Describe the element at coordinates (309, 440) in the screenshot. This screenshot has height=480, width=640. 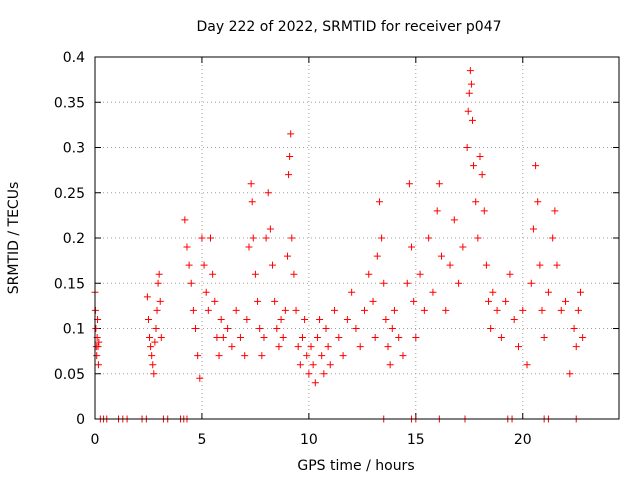
I see `x-tick-label: 10` at that location.